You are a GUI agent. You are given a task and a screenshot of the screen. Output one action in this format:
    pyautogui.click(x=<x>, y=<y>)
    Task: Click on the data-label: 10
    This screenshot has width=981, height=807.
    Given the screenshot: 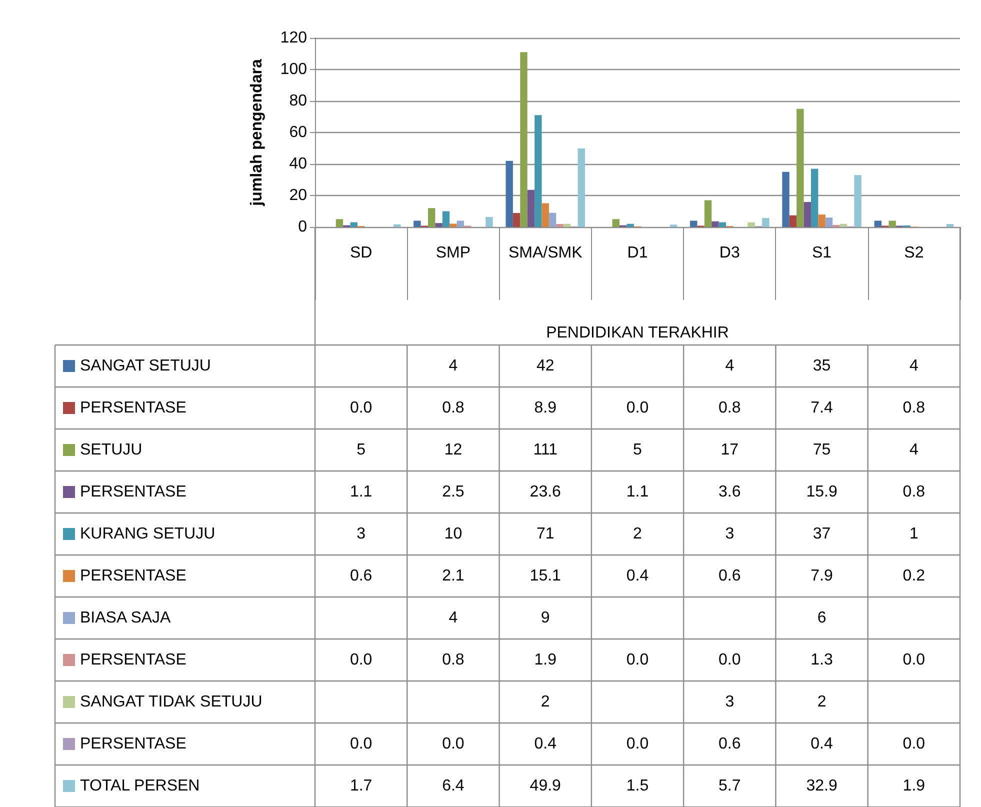 What is the action you would take?
    pyautogui.click(x=453, y=534)
    